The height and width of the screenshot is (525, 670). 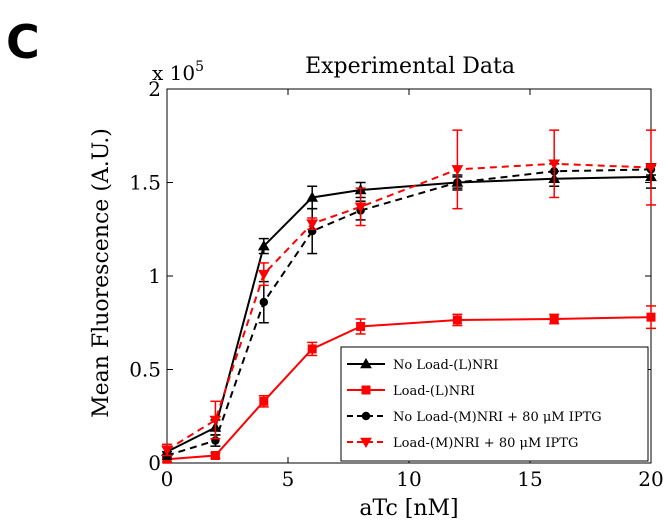 I want to click on panel-label: C, so click(x=23, y=42).